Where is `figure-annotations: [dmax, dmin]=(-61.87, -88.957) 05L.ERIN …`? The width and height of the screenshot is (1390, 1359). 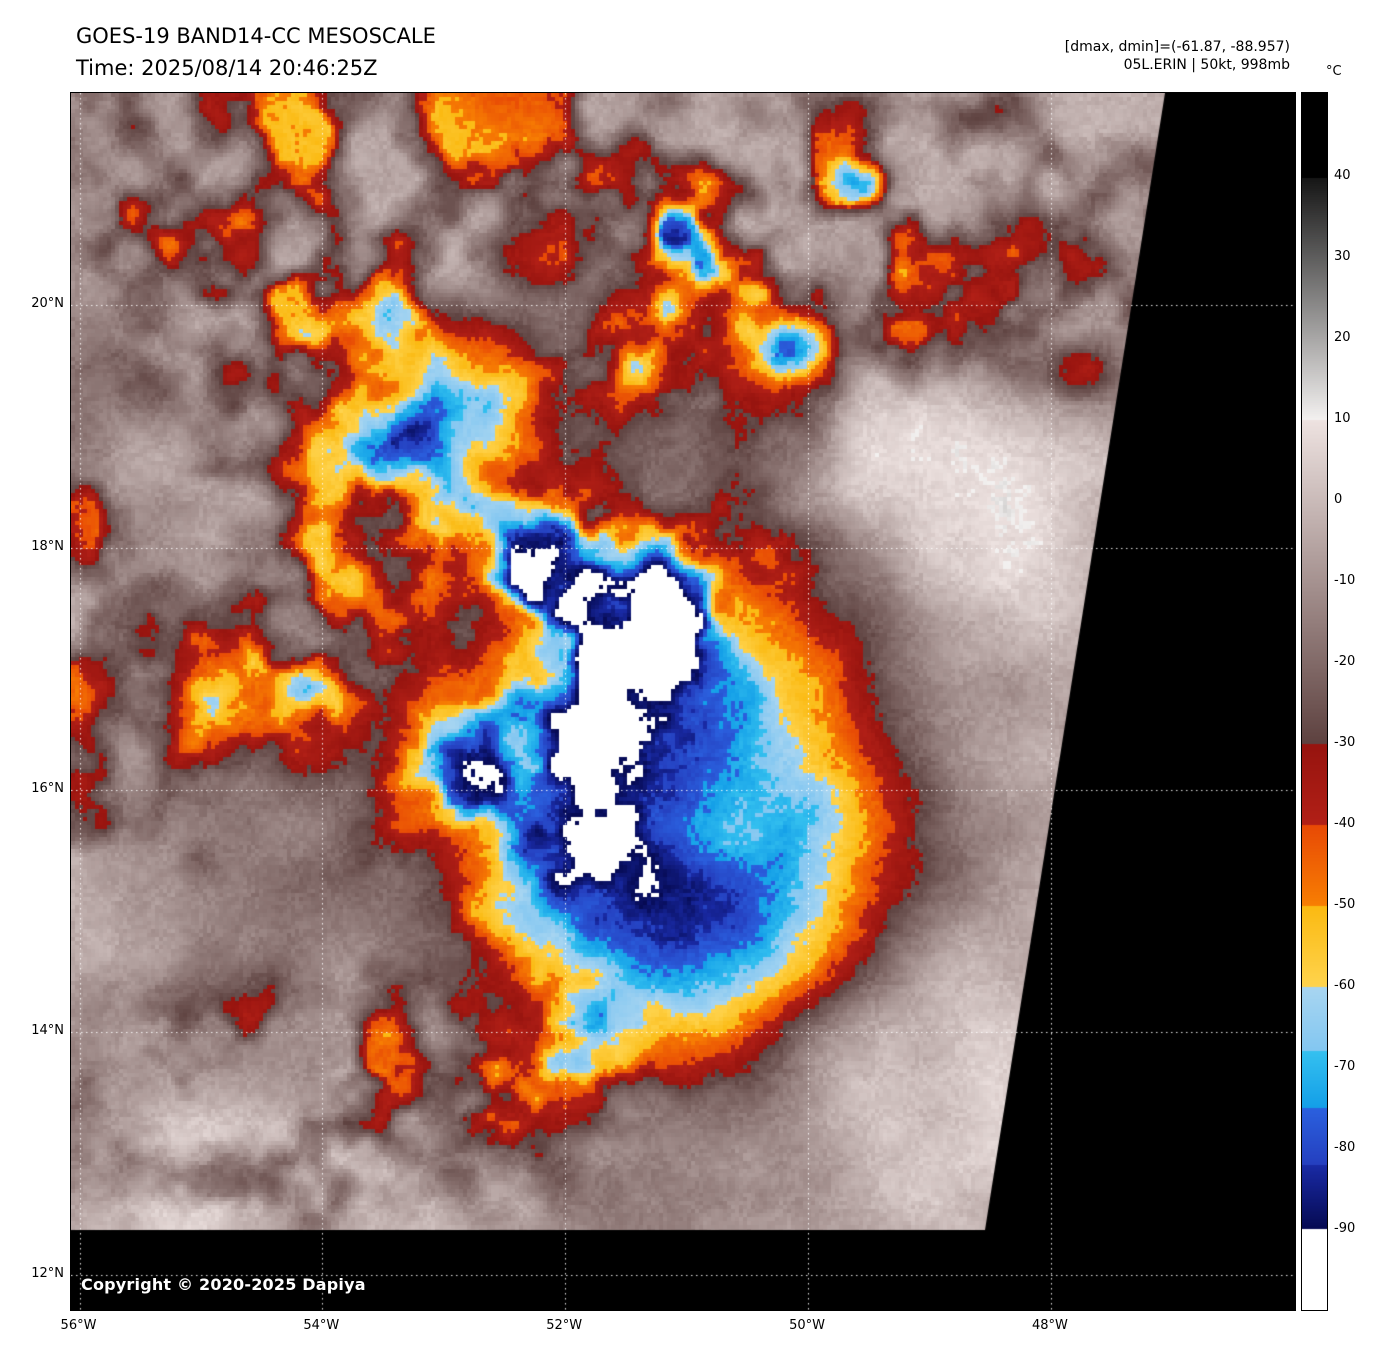 figure-annotations: [dmax, dmin]=(-61.87, -88.957) 05L.ERIN … is located at coordinates (1177, 56).